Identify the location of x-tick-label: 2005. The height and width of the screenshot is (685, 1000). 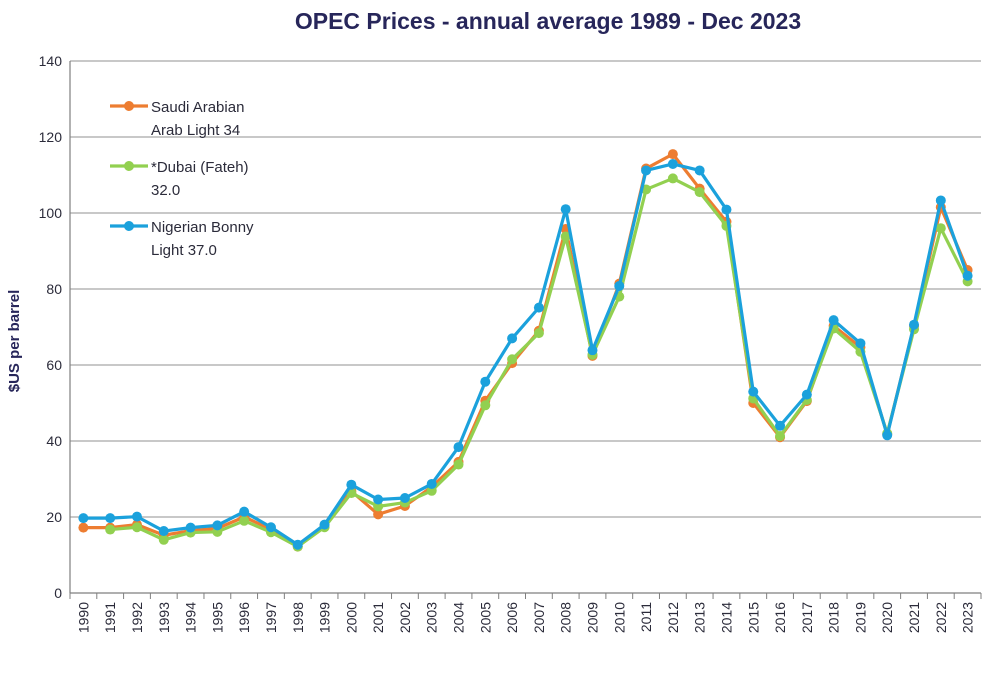
(485, 617).